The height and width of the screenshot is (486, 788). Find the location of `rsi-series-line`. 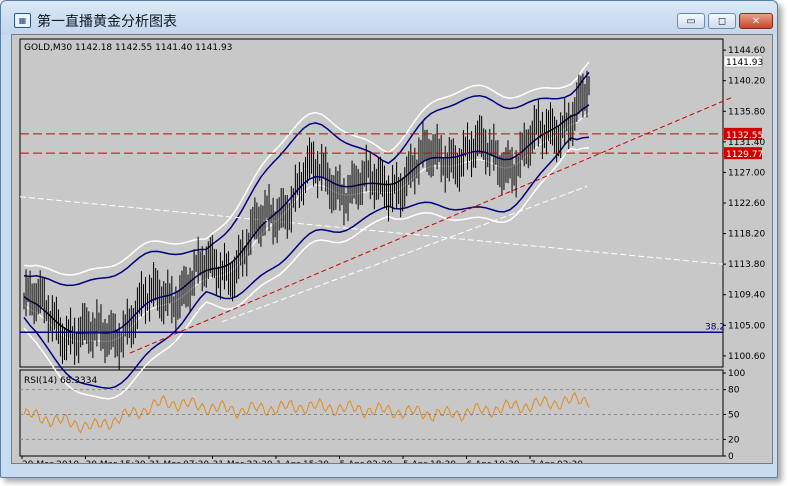

rsi-series-line is located at coordinates (306, 412).